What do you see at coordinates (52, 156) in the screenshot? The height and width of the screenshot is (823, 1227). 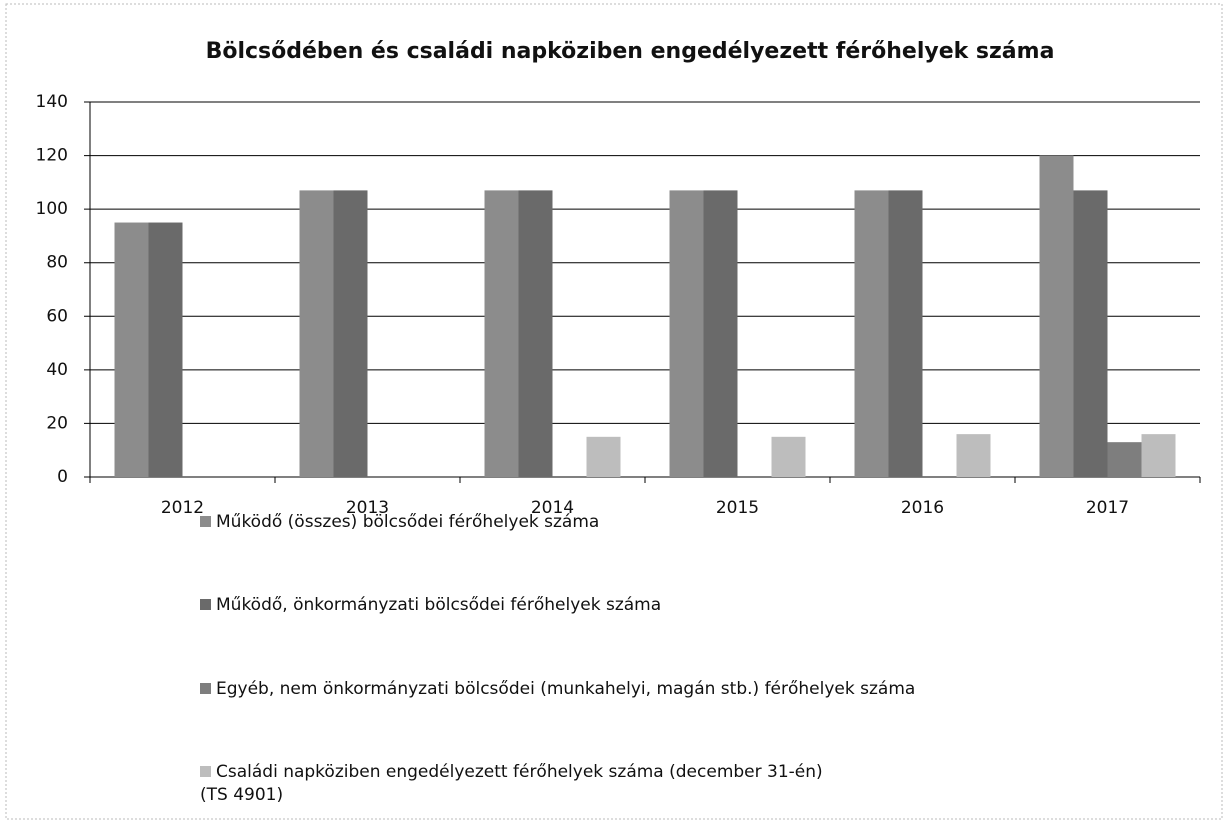 I see `y-tick-label: 120` at bounding box center [52, 156].